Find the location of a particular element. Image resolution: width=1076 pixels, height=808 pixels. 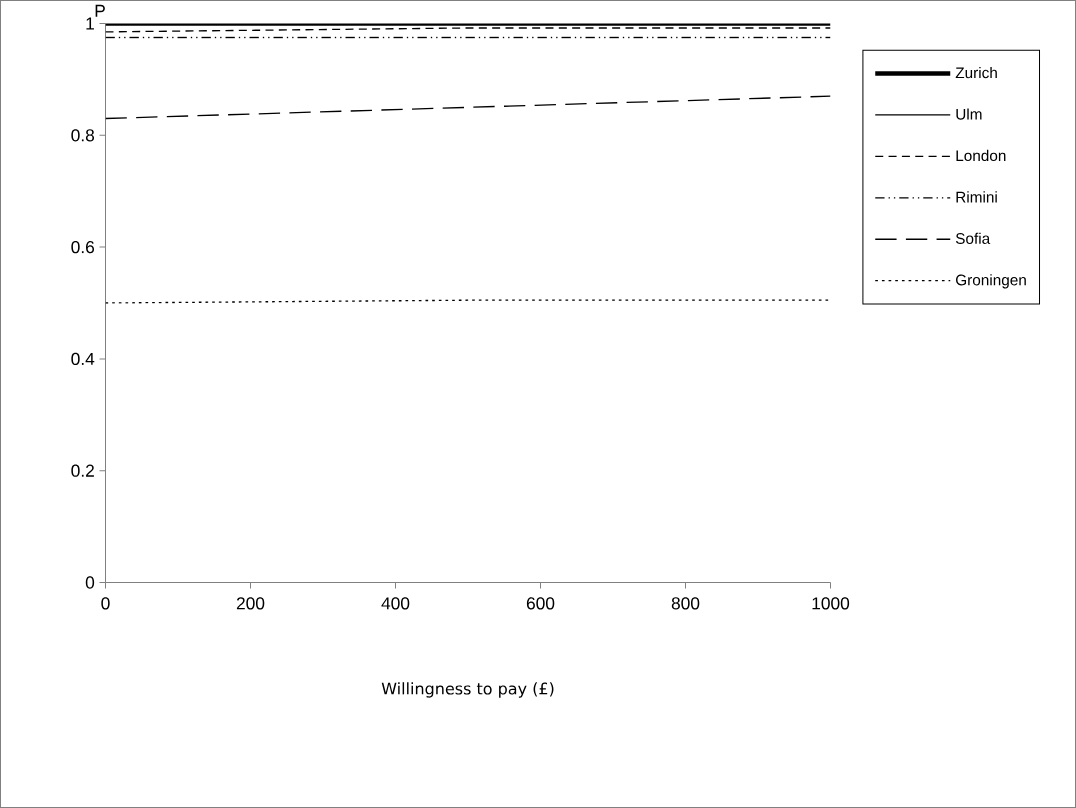

legend-label: Sofia is located at coordinates (973, 238).